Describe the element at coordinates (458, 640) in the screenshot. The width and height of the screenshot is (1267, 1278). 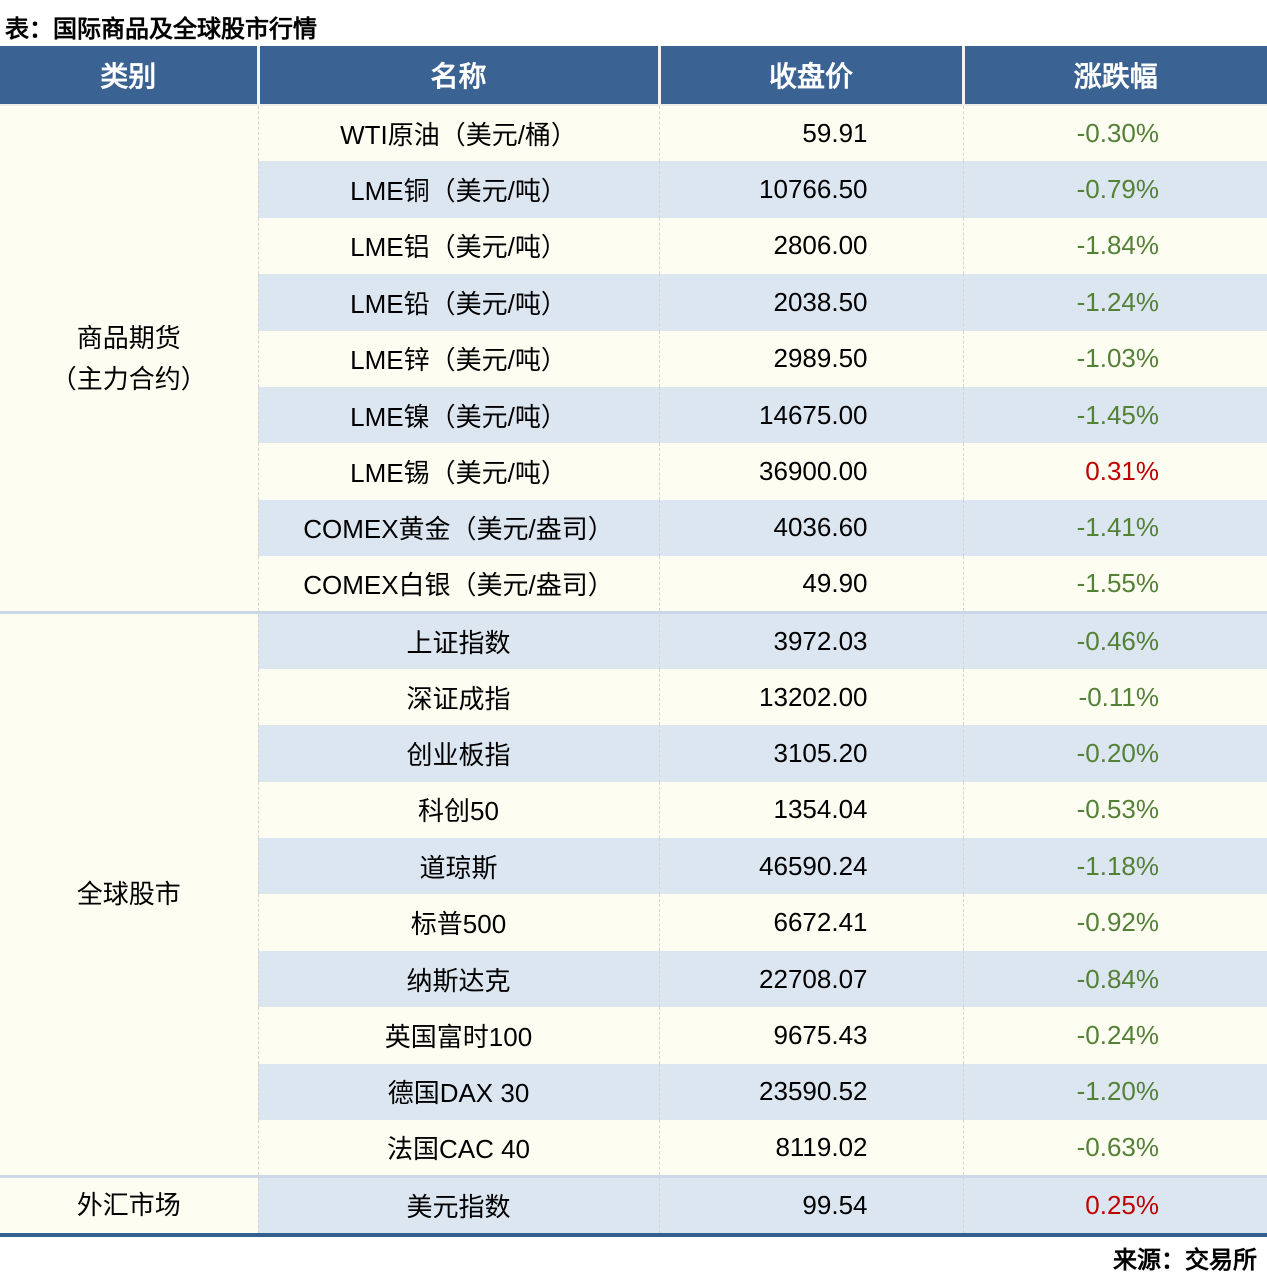
I see `name-cell: 上证指数` at that location.